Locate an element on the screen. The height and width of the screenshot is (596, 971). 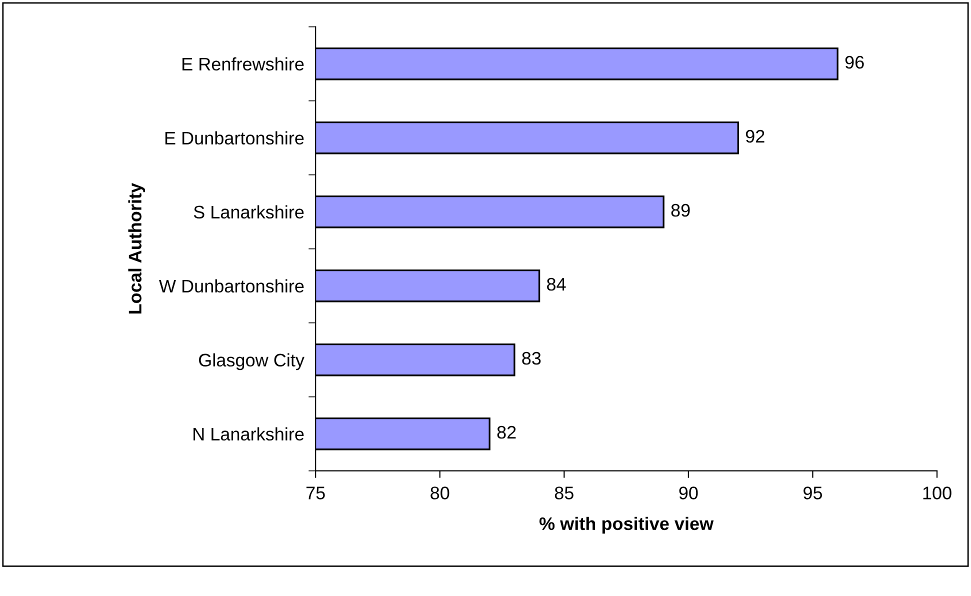
x-tick-label: 95 is located at coordinates (813, 493).